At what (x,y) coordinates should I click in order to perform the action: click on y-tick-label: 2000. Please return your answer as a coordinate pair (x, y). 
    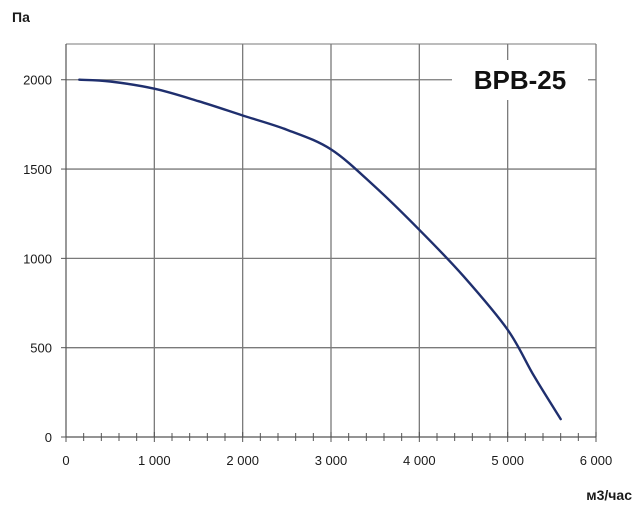
    Looking at the image, I should click on (37, 80).